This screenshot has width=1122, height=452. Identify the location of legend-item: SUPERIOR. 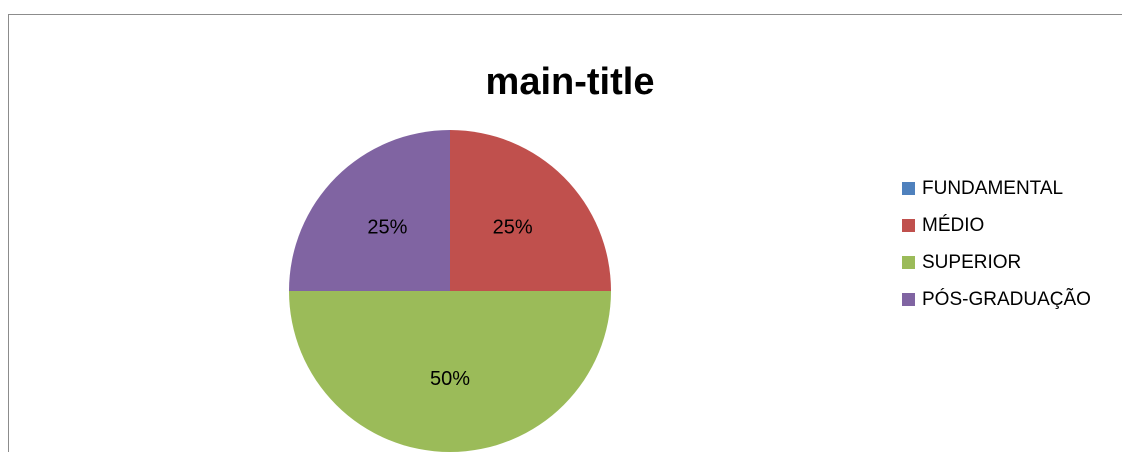
(1009, 262).